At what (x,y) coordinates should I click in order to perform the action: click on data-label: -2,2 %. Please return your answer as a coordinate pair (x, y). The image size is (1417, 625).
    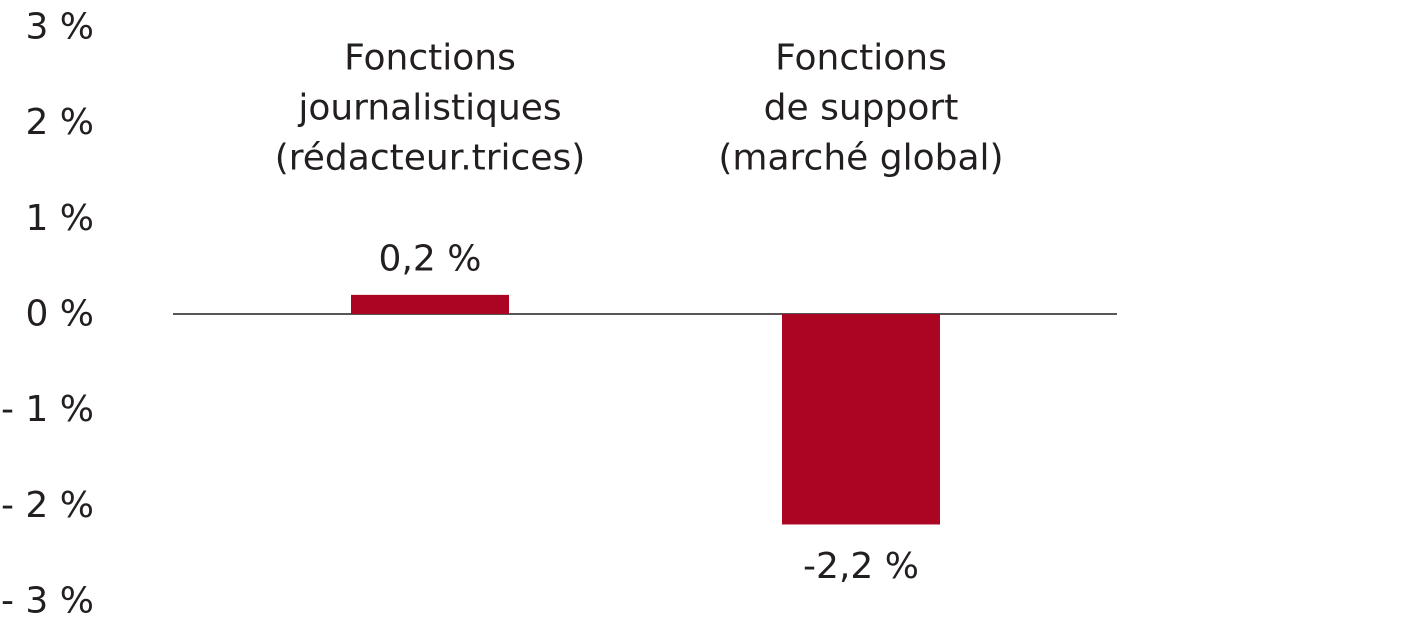
    Looking at the image, I should click on (861, 566).